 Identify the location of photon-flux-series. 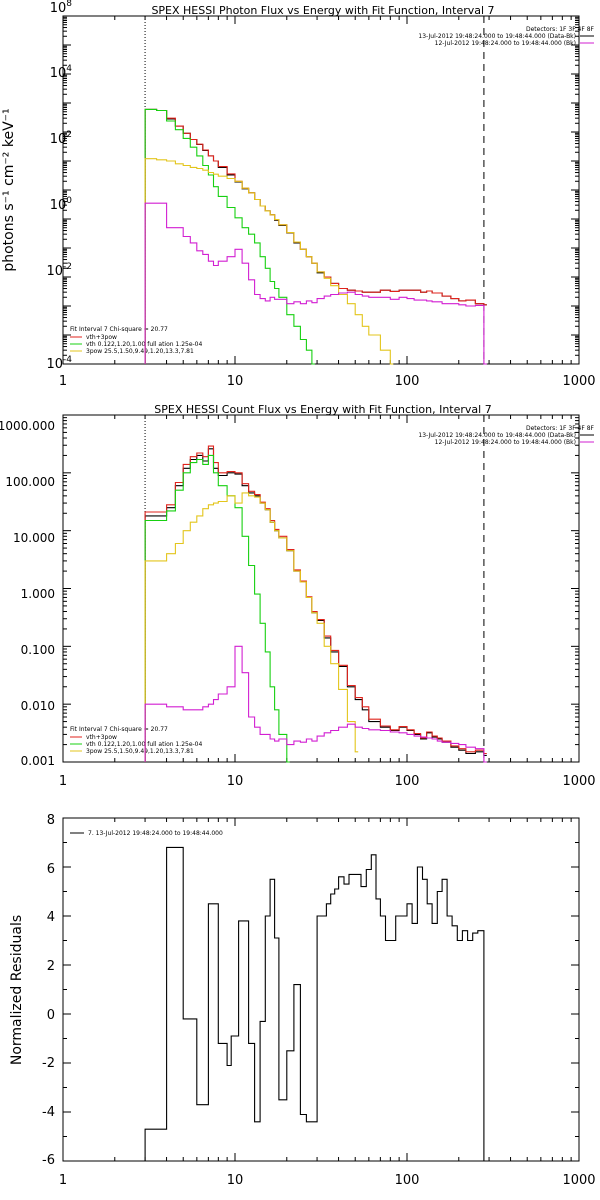
(315, 236).